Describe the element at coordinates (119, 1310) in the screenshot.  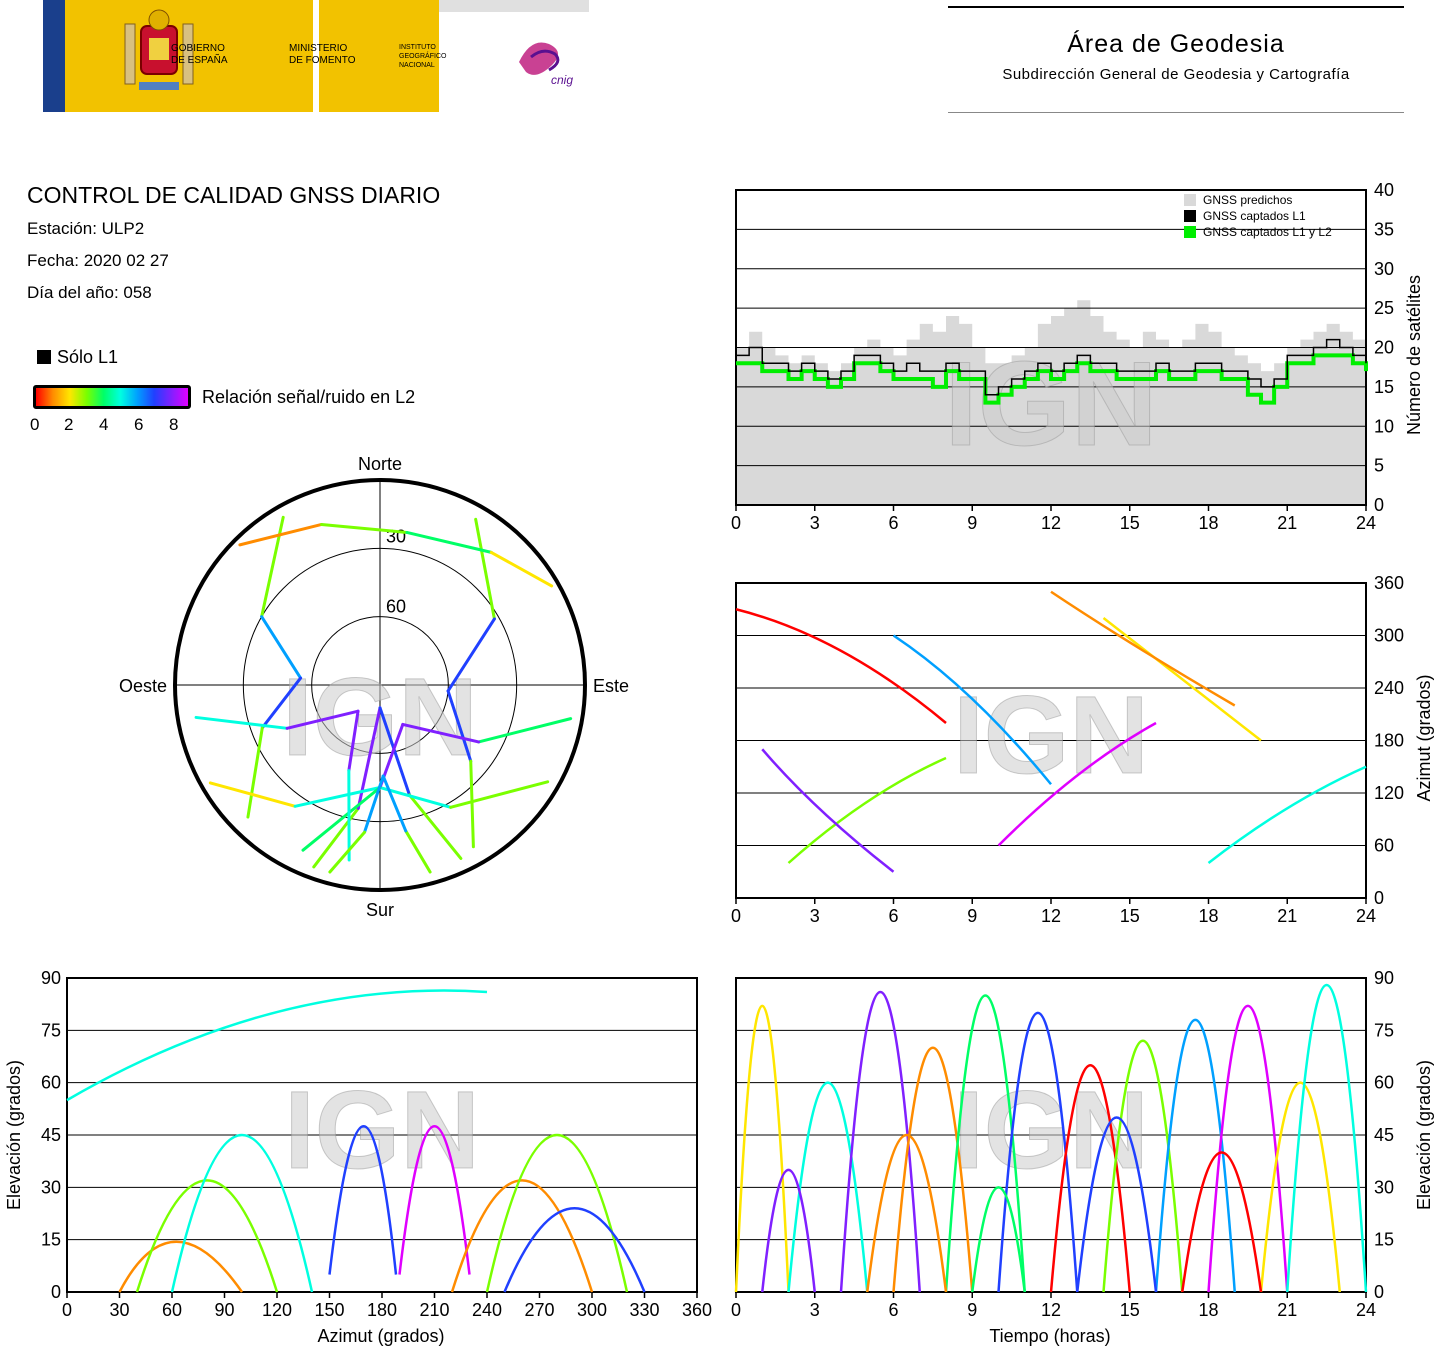
I see `x-tick-label: 30` at that location.